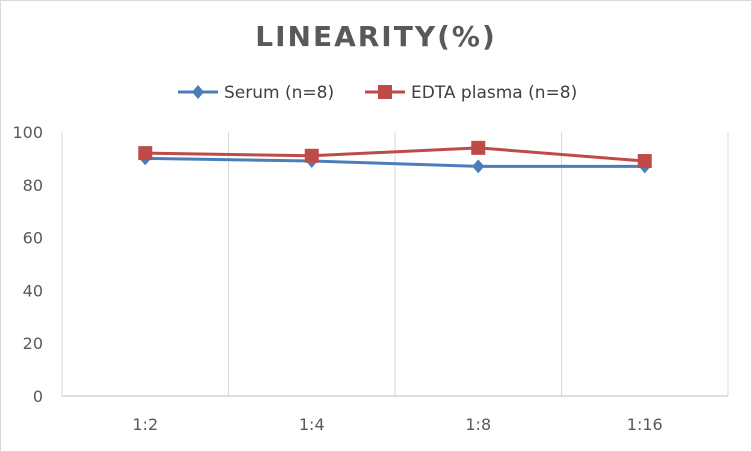 The image size is (752, 452). I want to click on y-tick-label: 80, so click(33, 185).